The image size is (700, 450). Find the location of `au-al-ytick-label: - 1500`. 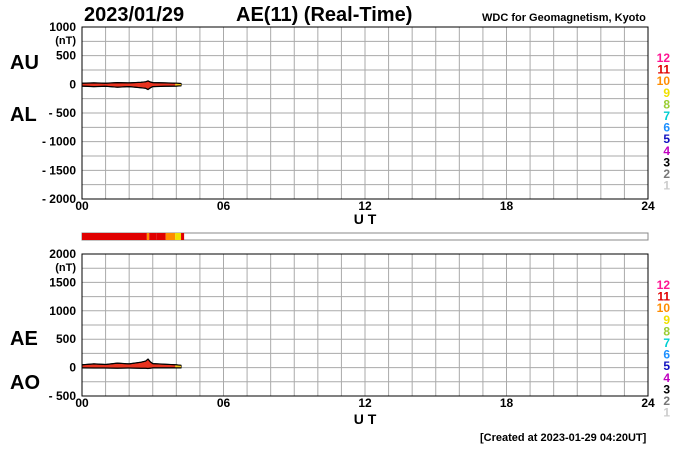

au-al-ytick-label: - 1500 is located at coordinates (59, 170).